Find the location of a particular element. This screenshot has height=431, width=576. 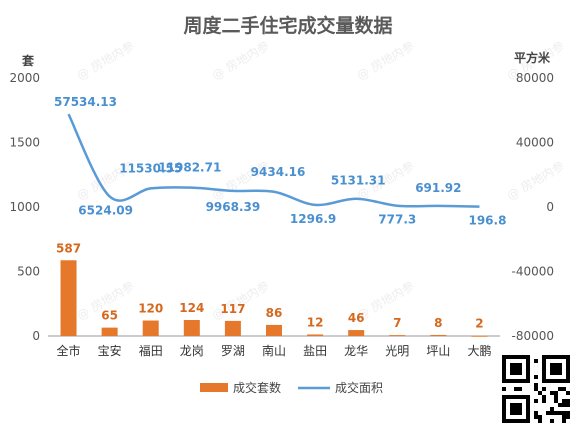

legend: 成交套数 成交面积 is located at coordinates (291, 387).